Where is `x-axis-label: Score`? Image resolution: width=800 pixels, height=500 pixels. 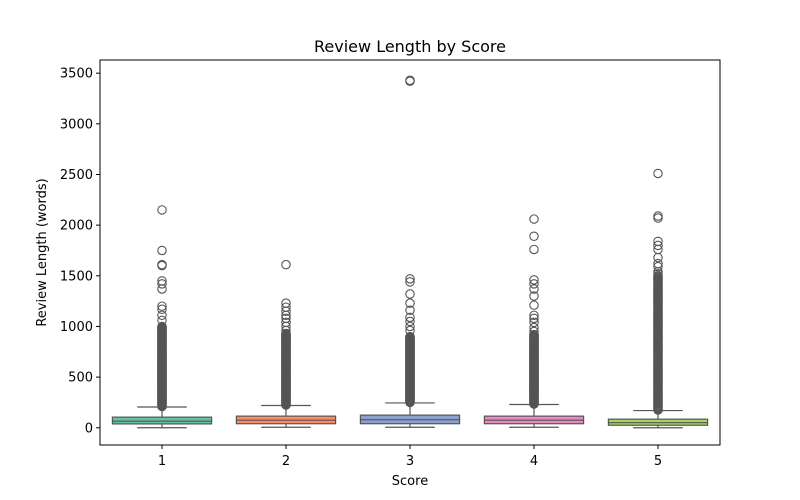
x-axis-label: Score is located at coordinates (410, 481).